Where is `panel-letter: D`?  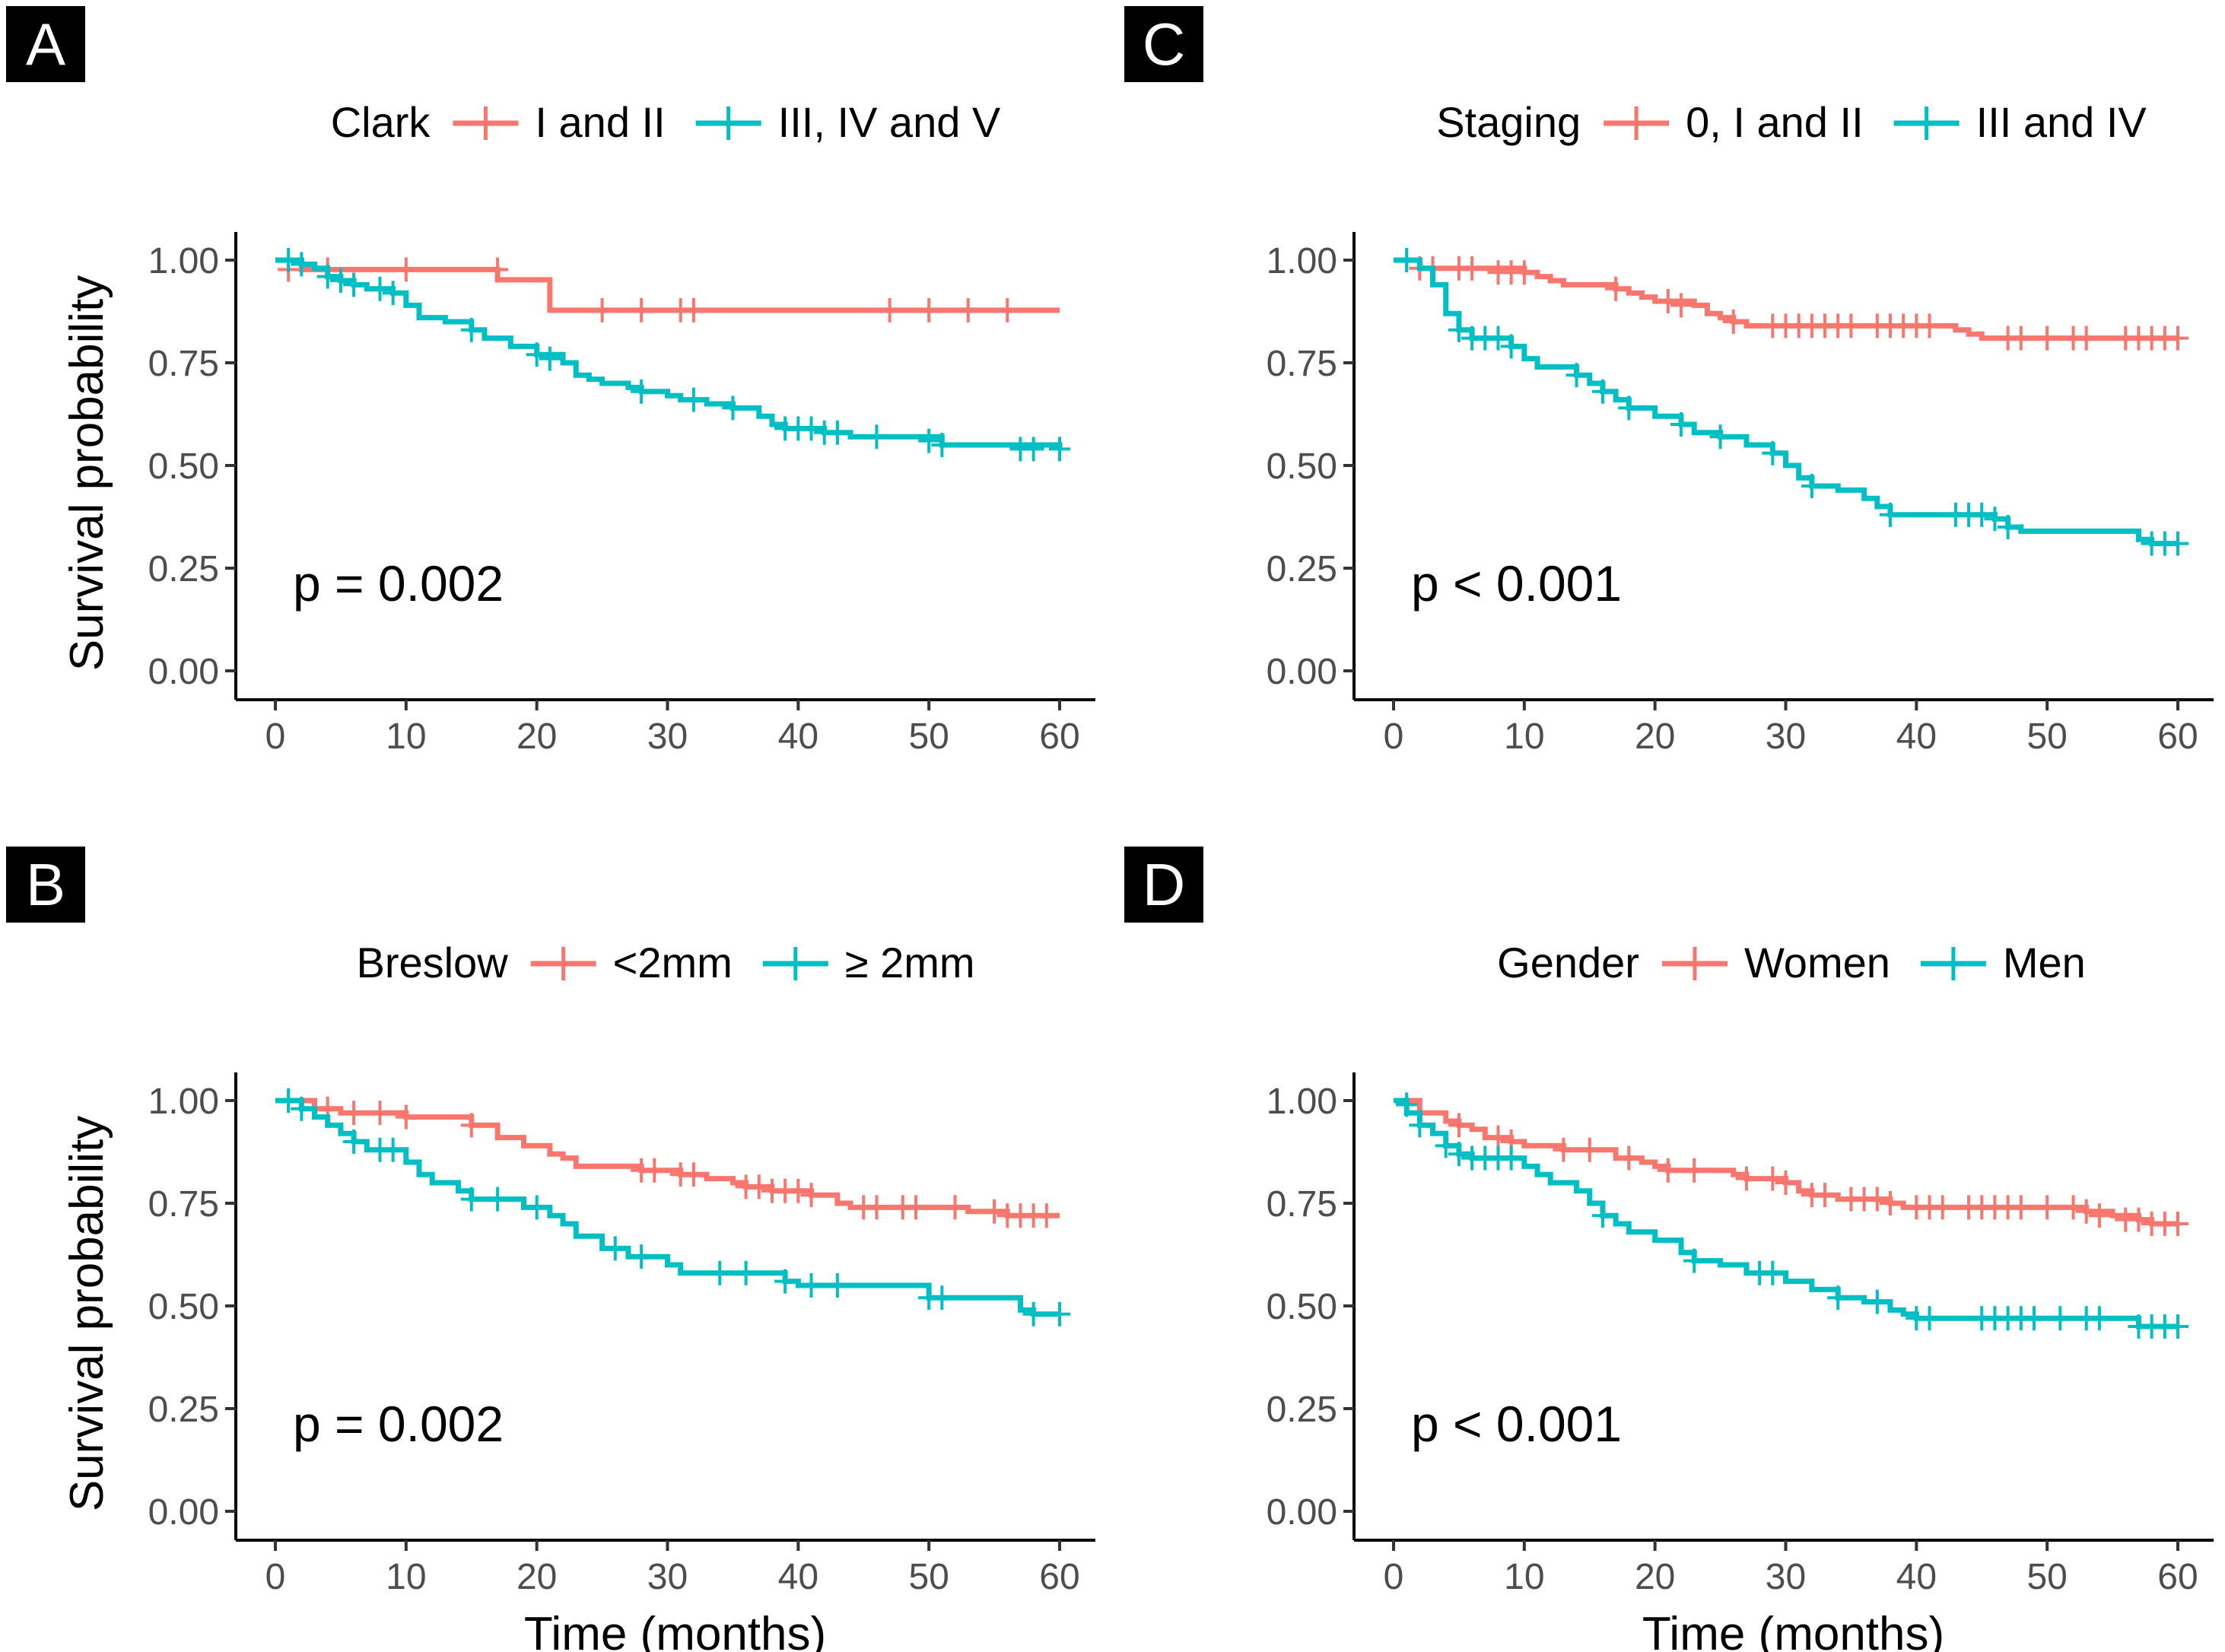 panel-letter: D is located at coordinates (1164, 884).